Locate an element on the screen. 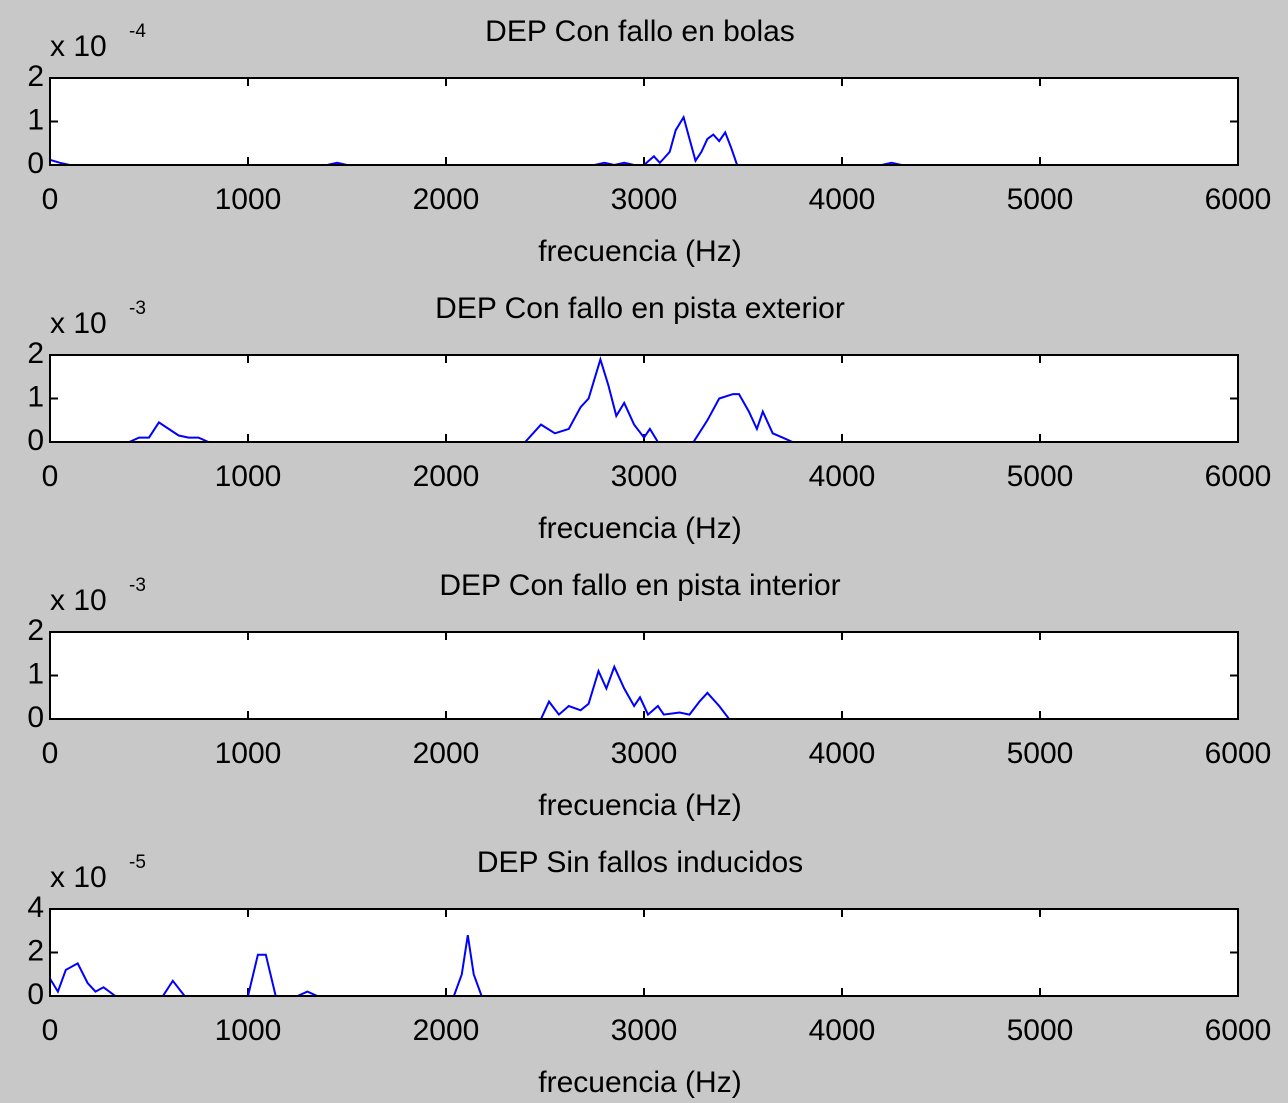 The height and width of the screenshot is (1103, 1288). y-multiplier-exponent: -5 is located at coordinates (137, 862).